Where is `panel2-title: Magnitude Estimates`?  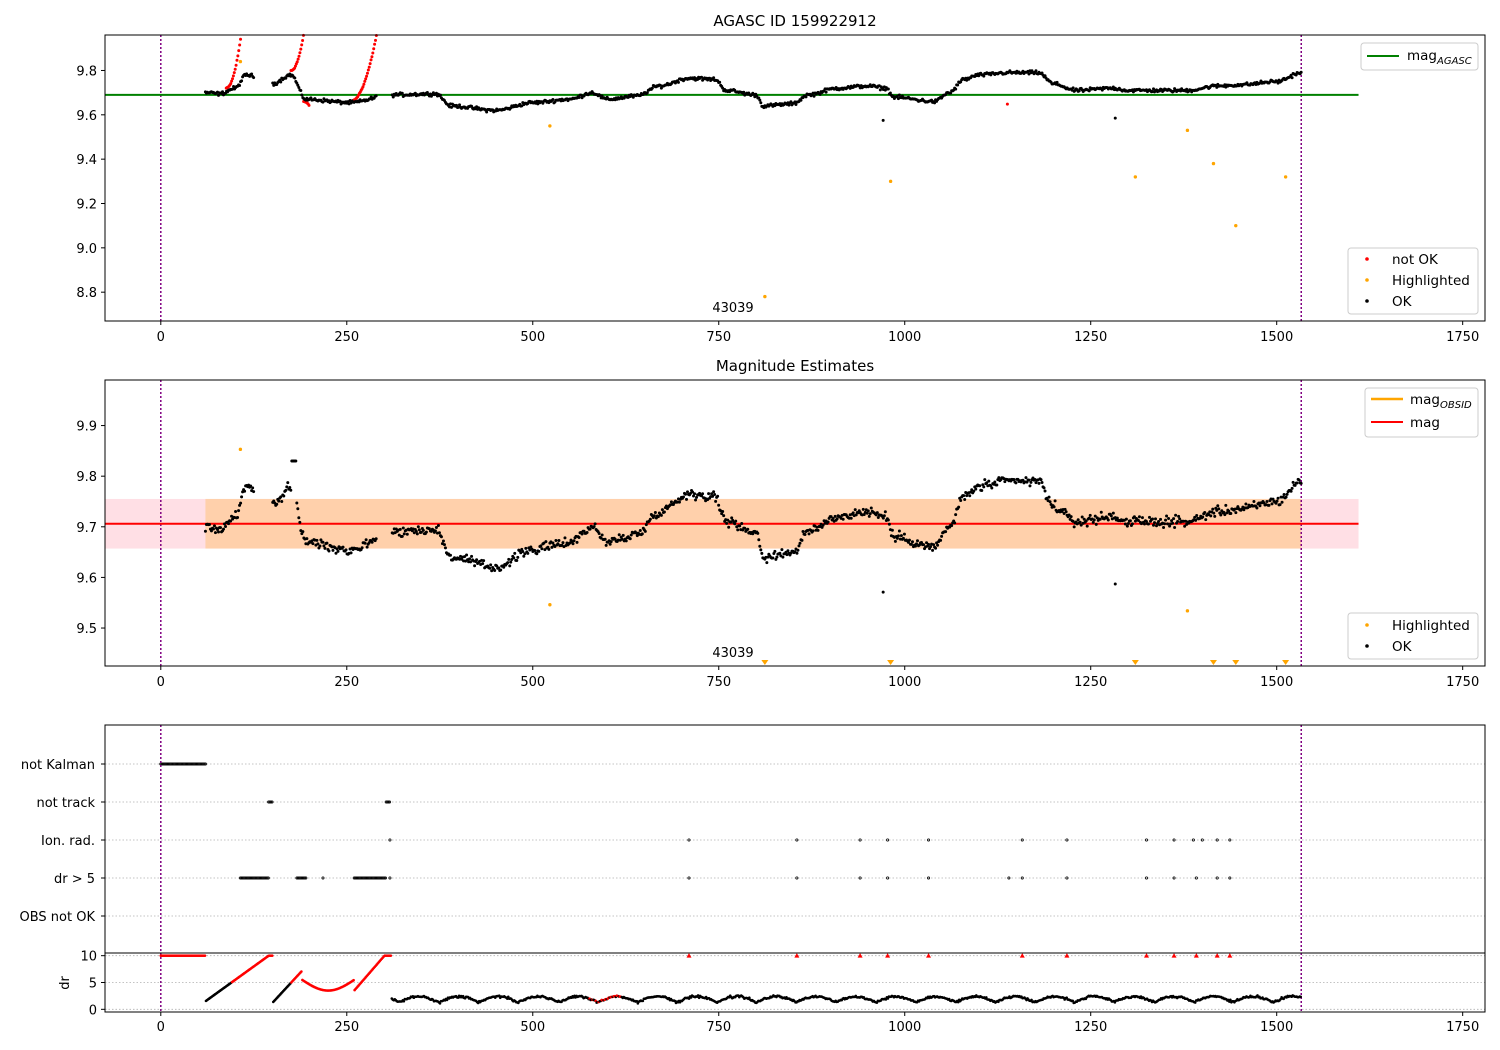 panel2-title: Magnitude Estimates is located at coordinates (795, 366).